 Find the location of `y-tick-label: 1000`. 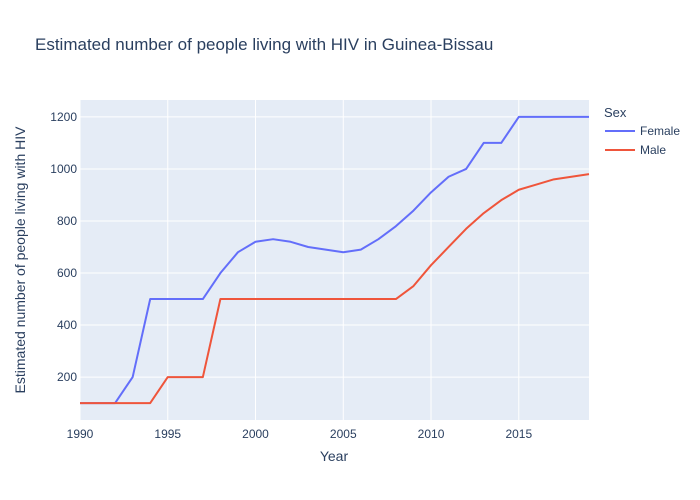

y-tick-label: 1000 is located at coordinates (63, 169).